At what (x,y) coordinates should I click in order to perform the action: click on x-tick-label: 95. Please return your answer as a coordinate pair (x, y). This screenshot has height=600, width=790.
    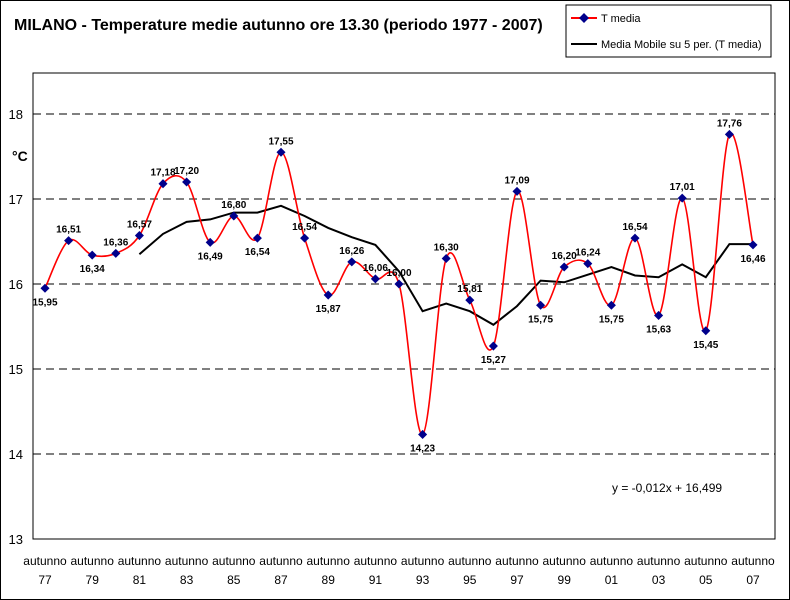
    Looking at the image, I should click on (470, 580).